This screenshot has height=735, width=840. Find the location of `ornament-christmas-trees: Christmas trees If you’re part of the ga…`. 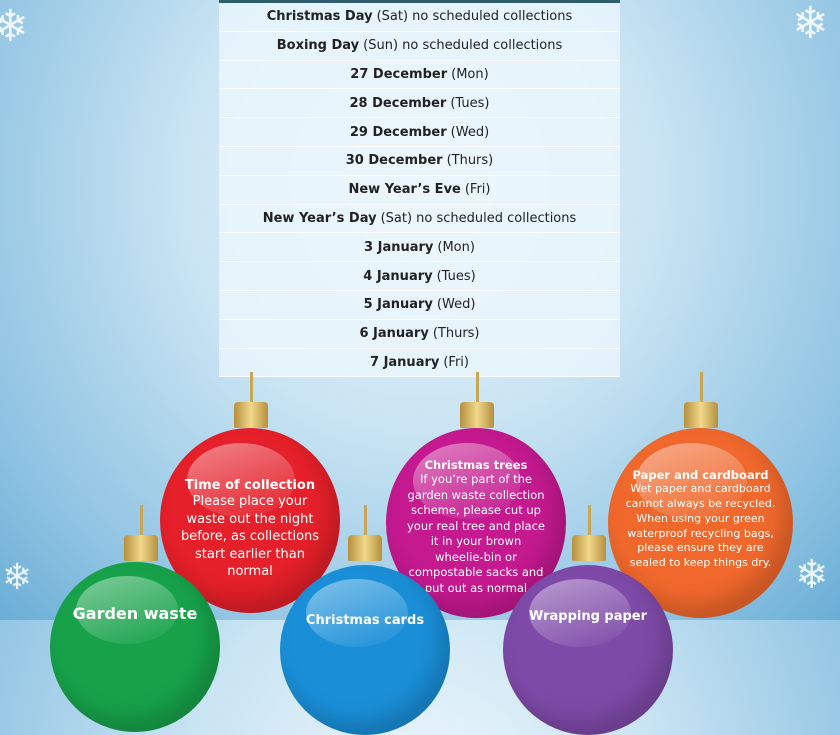

ornament-christmas-trees: Christmas trees If you’re part of the ga… is located at coordinates (476, 523).